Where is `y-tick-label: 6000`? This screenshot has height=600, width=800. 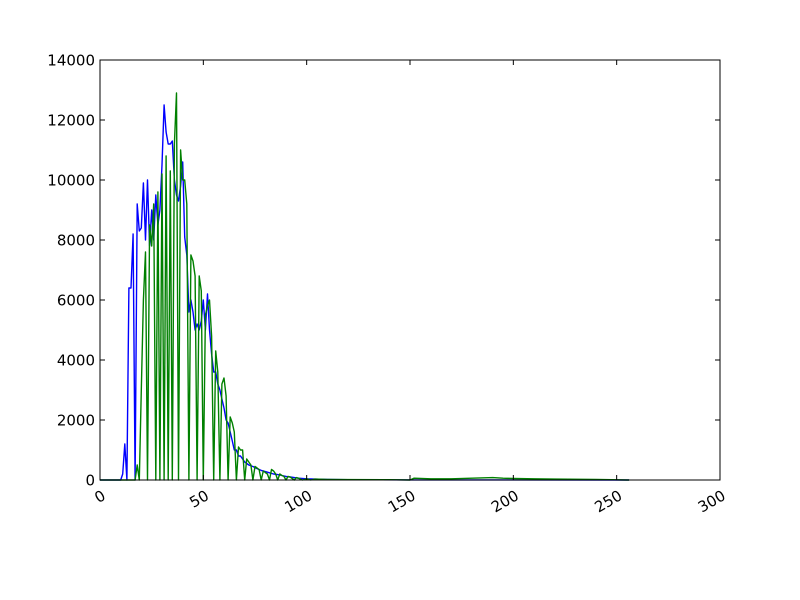 y-tick-label: 6000 is located at coordinates (76, 300).